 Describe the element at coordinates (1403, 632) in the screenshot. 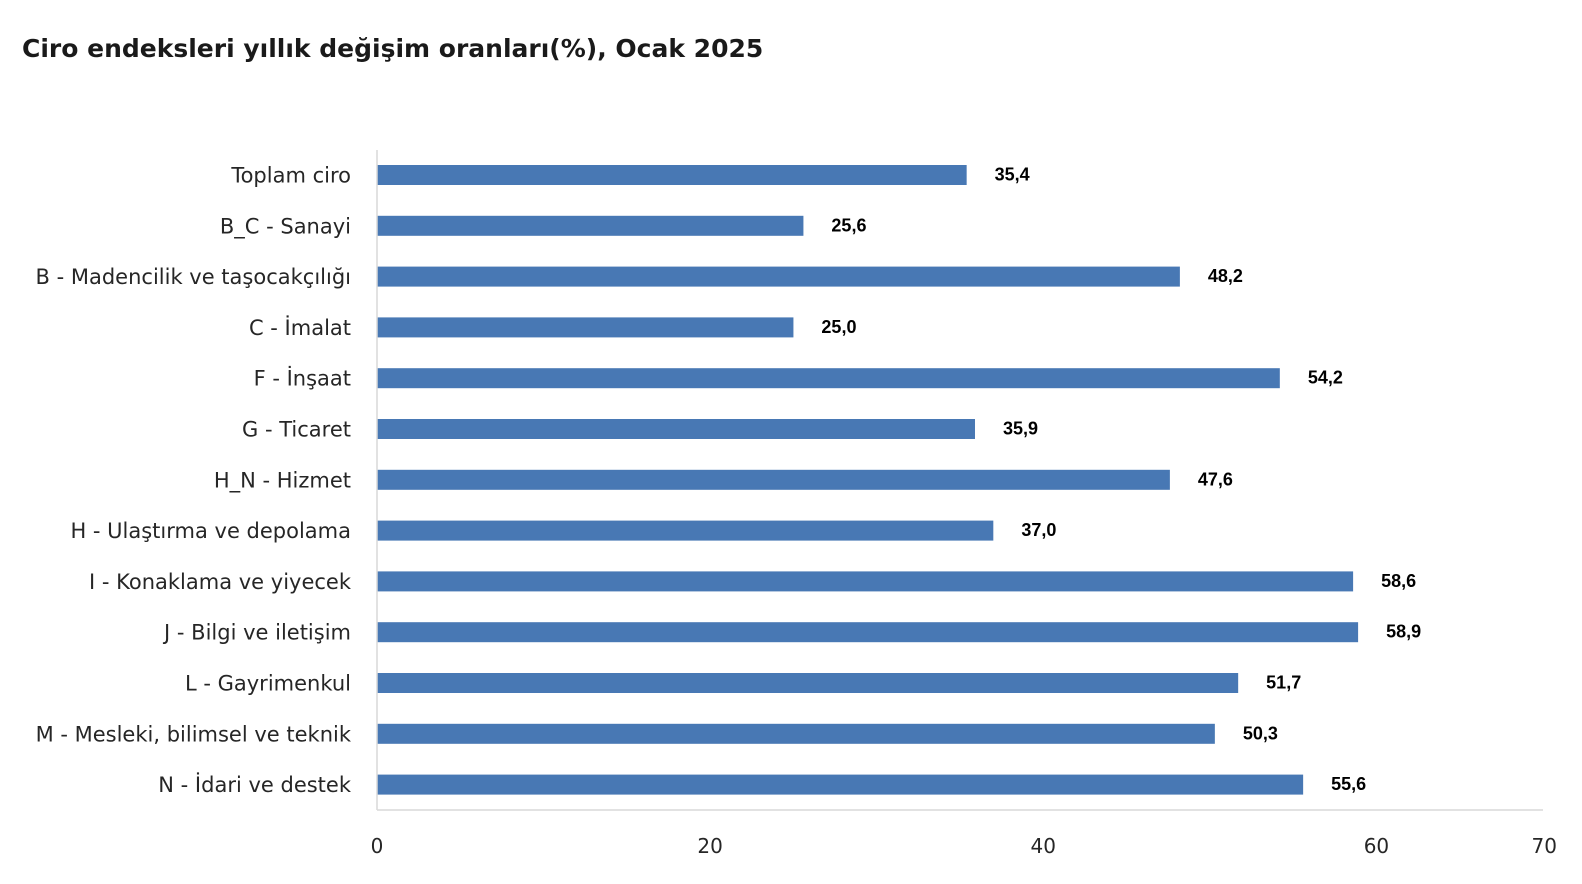

I see `data-label: 58,9` at that location.